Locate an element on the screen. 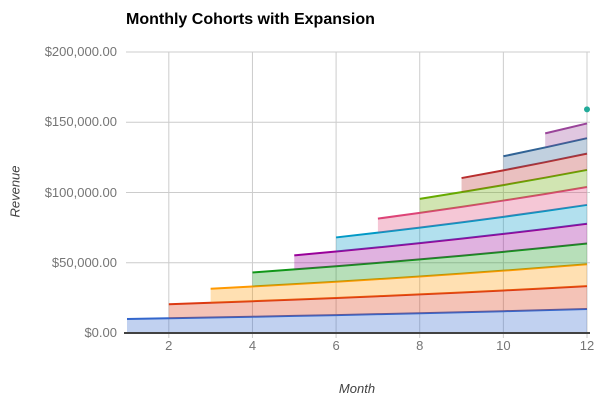 This screenshot has height=413, width=610. y-tick-label-0: $0.00 is located at coordinates (100, 332).